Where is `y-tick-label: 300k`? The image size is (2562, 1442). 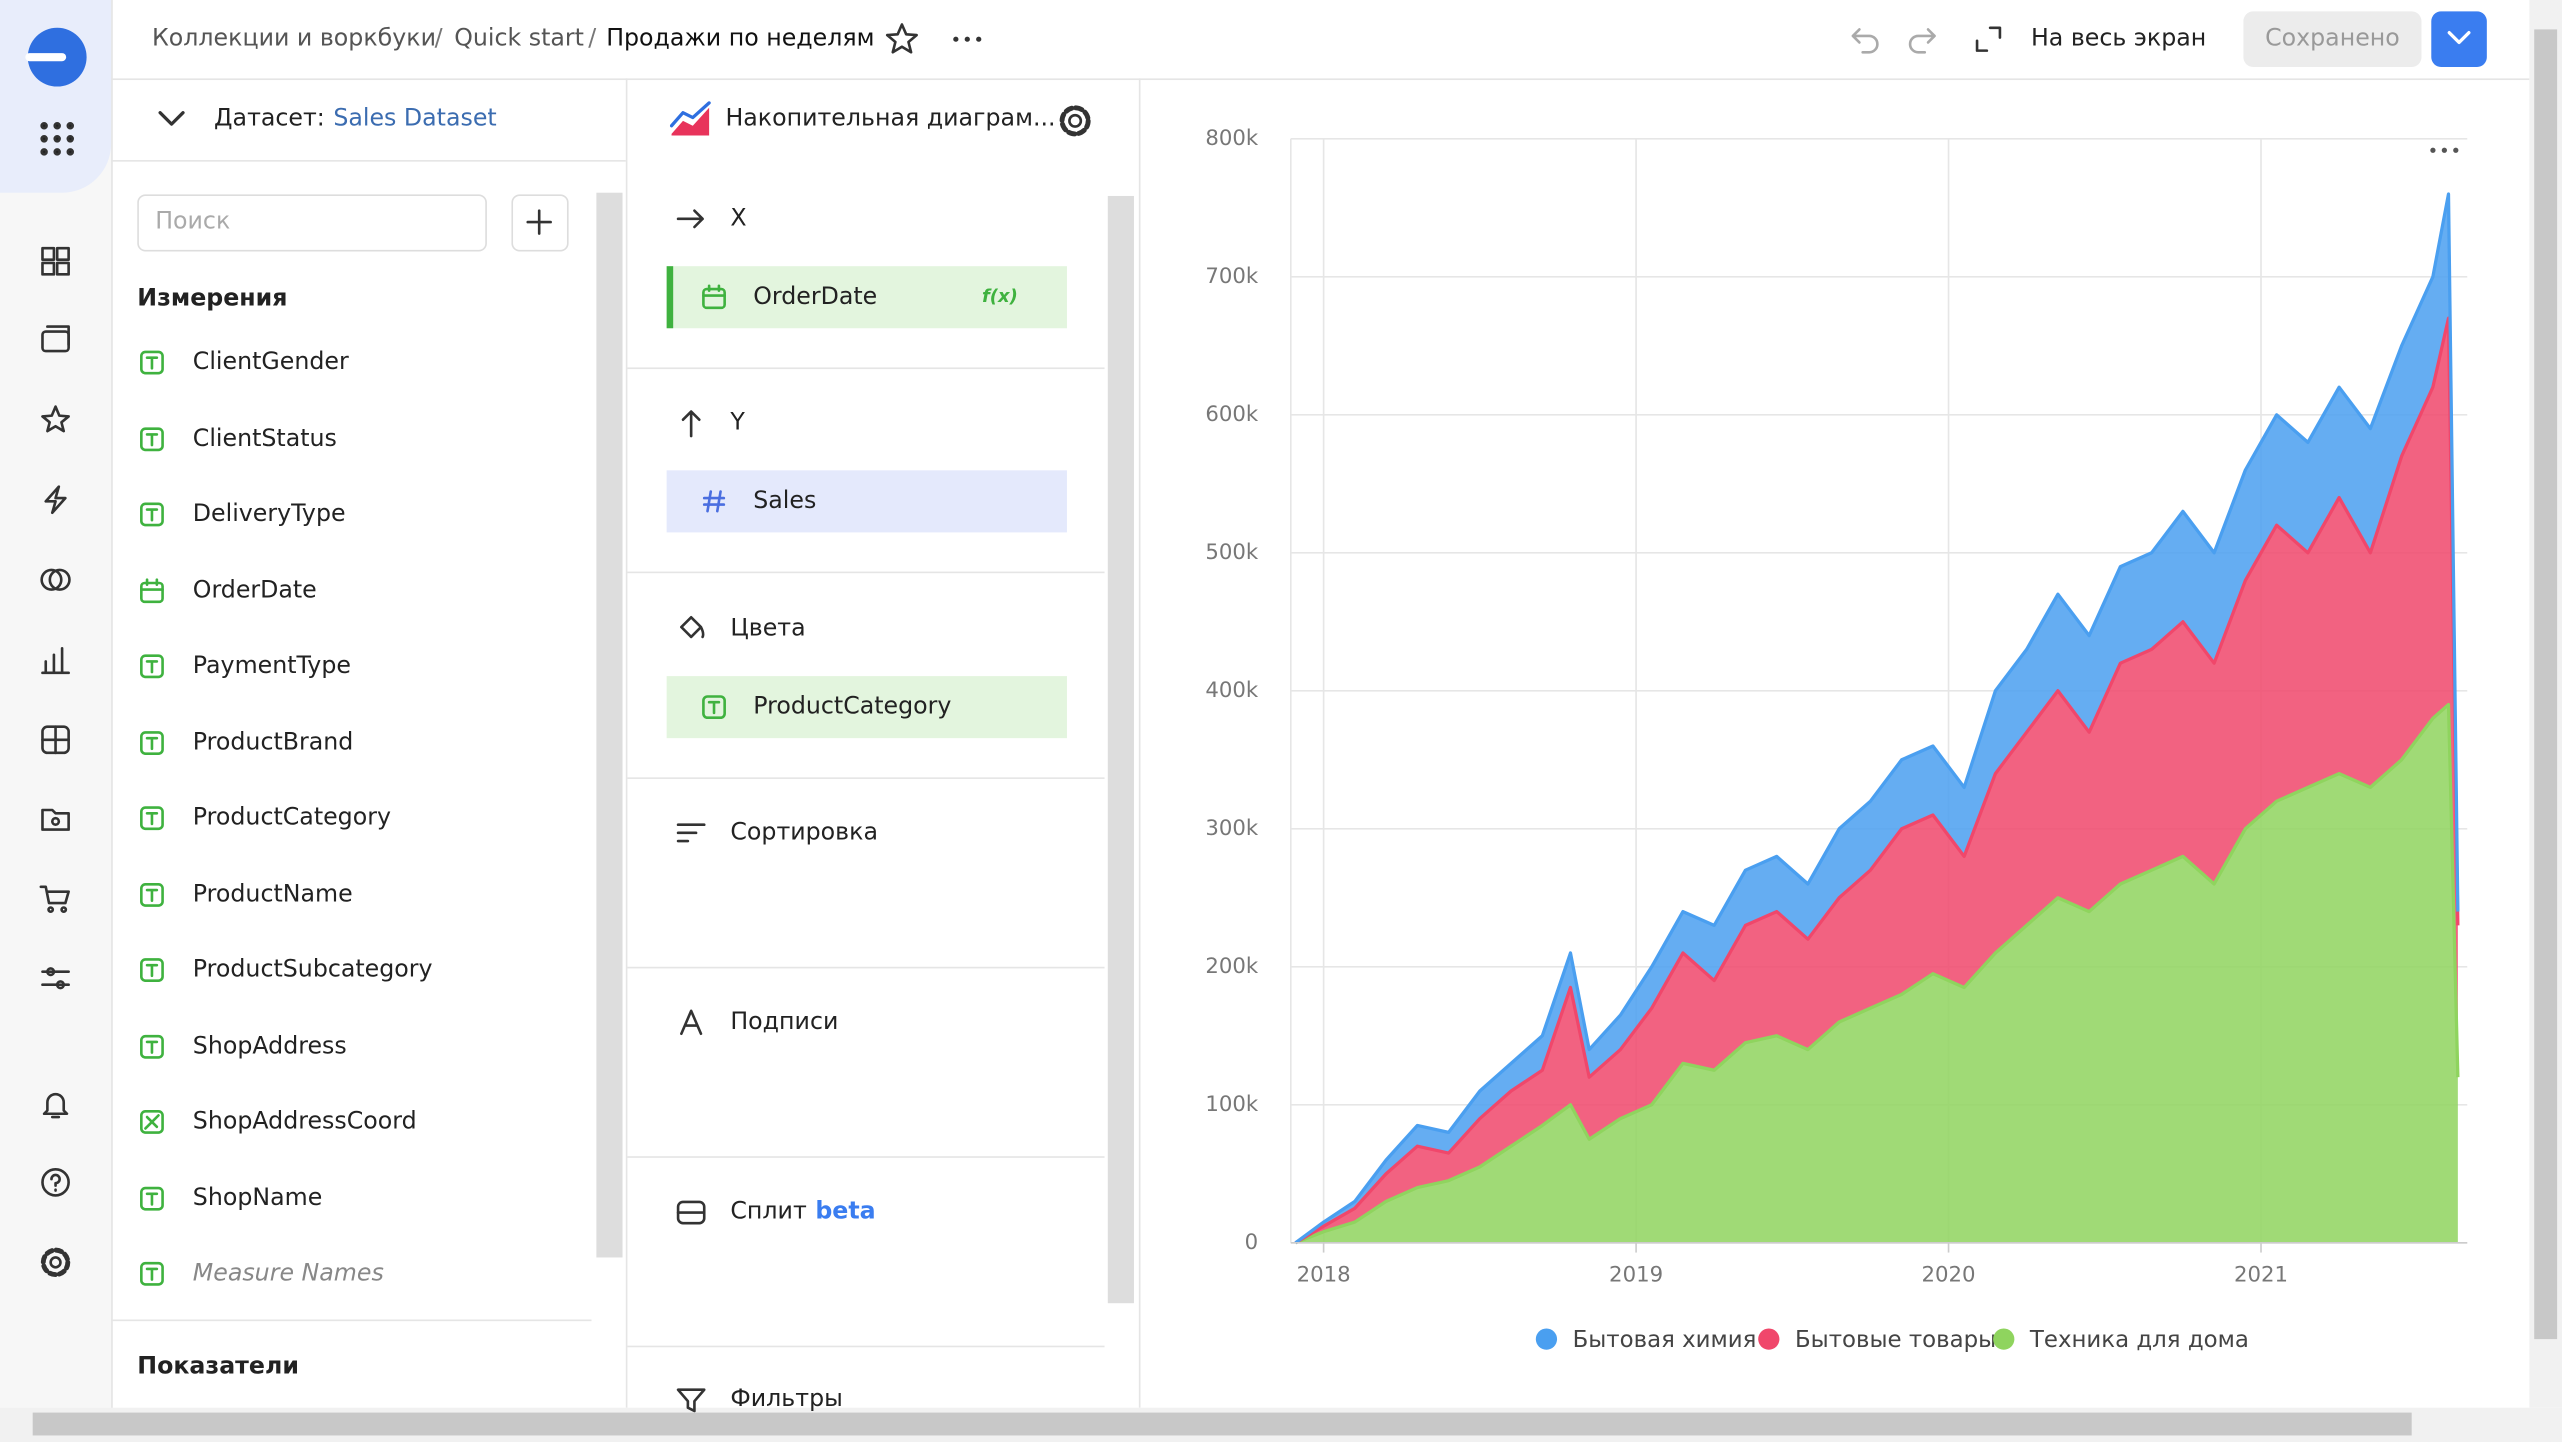 y-tick-label: 300k is located at coordinates (1232, 828).